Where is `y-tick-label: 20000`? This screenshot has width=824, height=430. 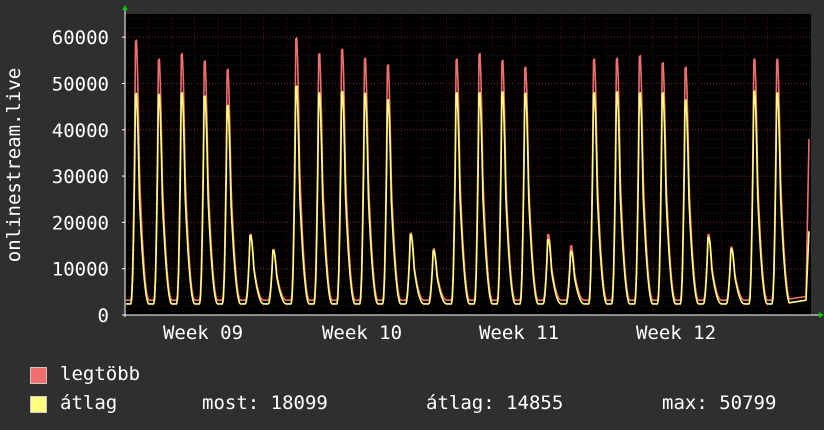 y-tick-label: 20000 is located at coordinates (80, 223).